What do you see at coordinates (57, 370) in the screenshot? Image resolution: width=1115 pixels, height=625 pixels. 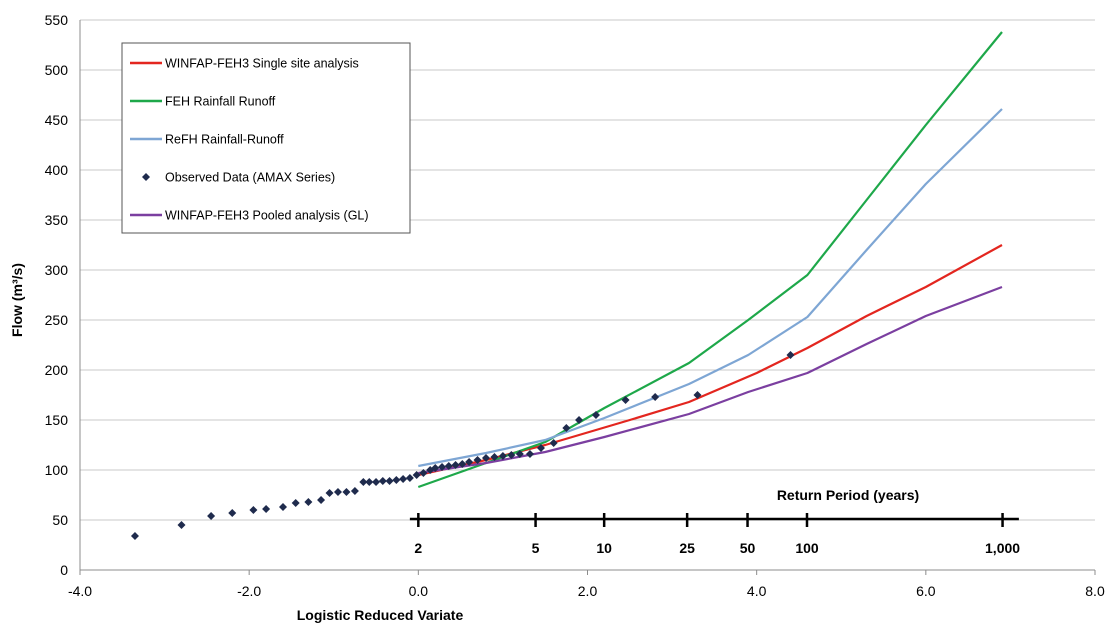 I see `y-tick-label: 200` at bounding box center [57, 370].